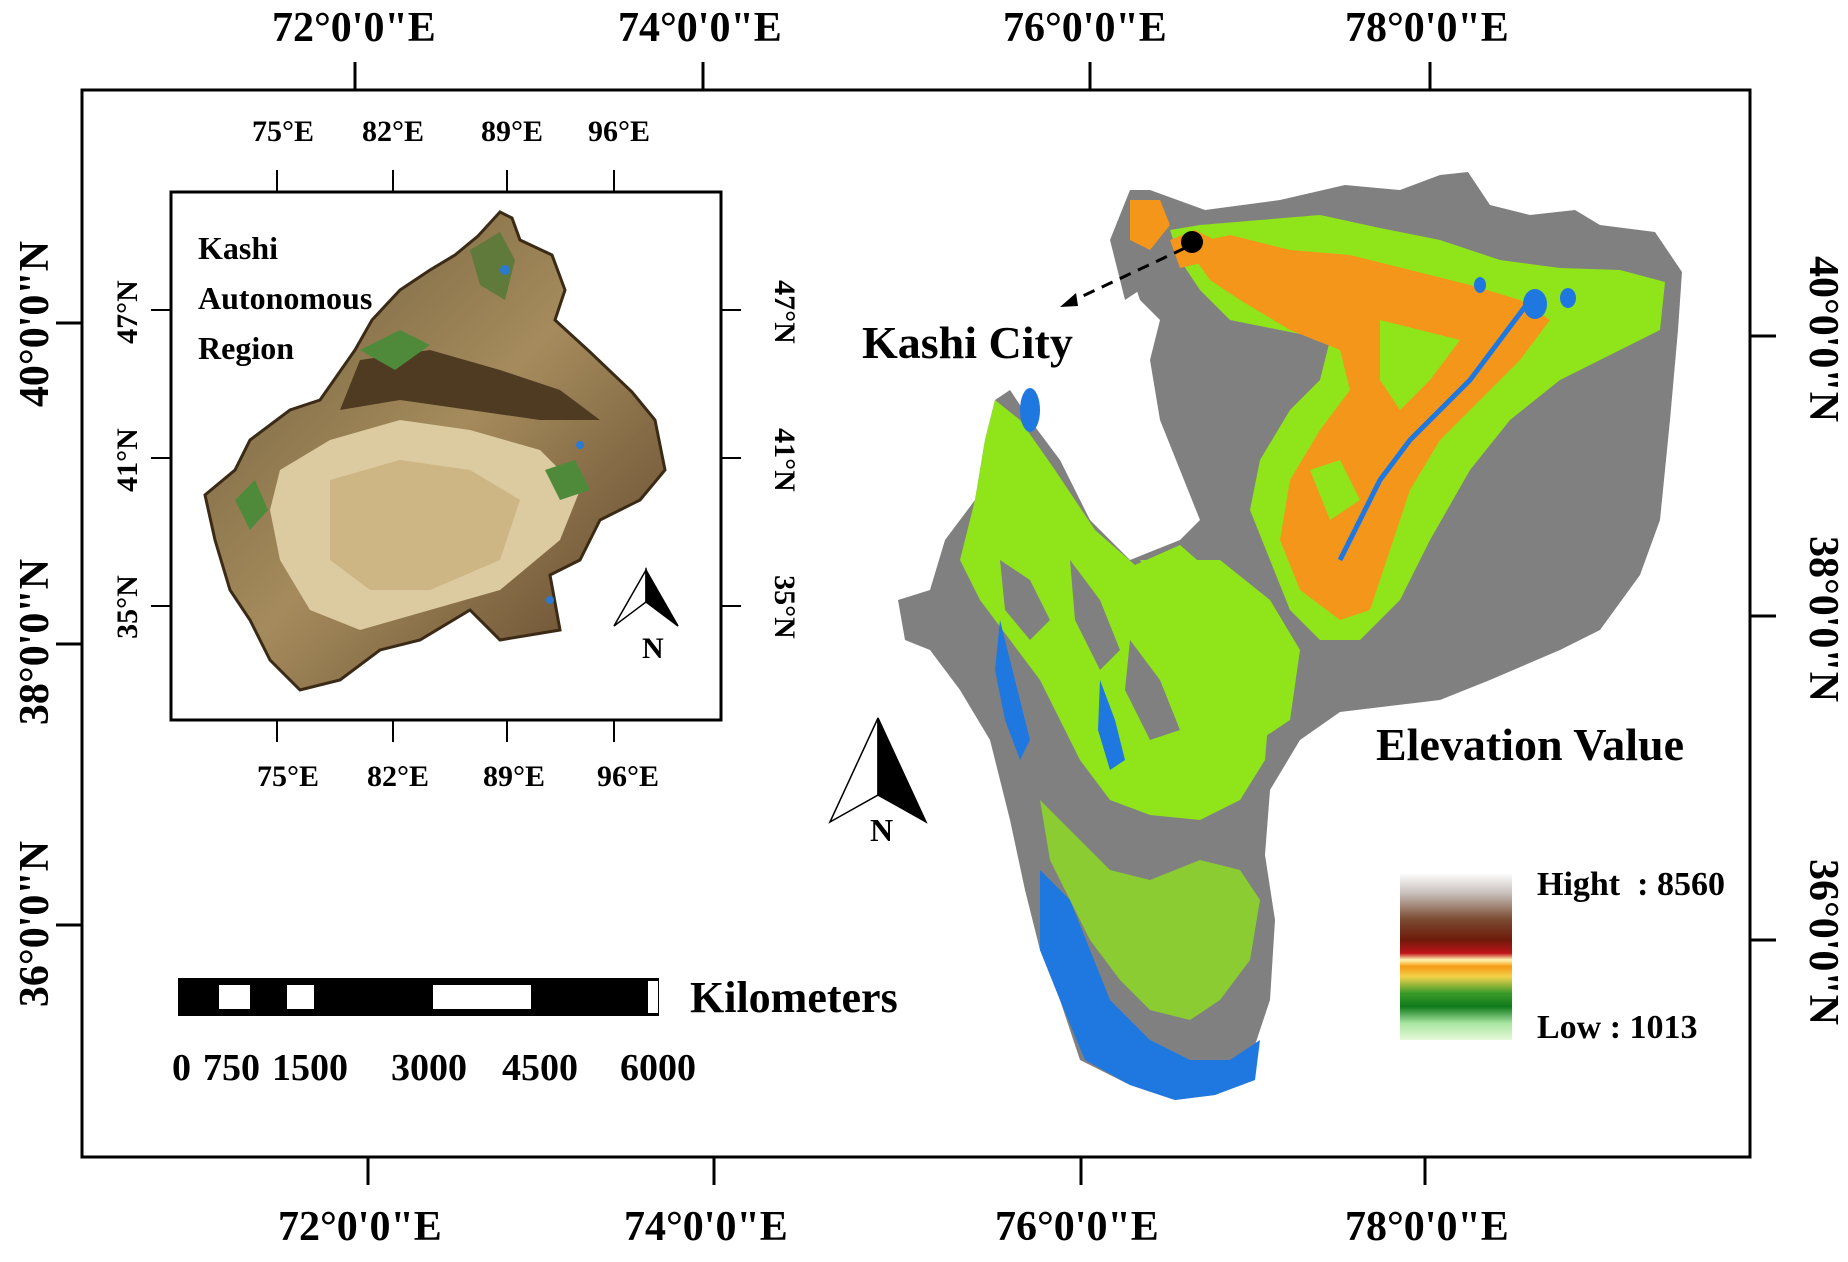  What do you see at coordinates (127, 312) in the screenshot?
I see `inset-left-lat-47: 47°N` at bounding box center [127, 312].